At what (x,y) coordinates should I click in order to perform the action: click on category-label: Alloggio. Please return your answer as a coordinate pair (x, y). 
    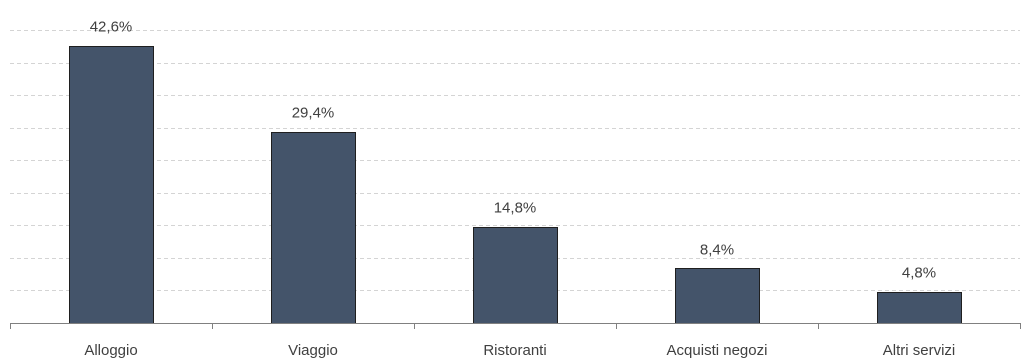
    Looking at the image, I should click on (110, 350).